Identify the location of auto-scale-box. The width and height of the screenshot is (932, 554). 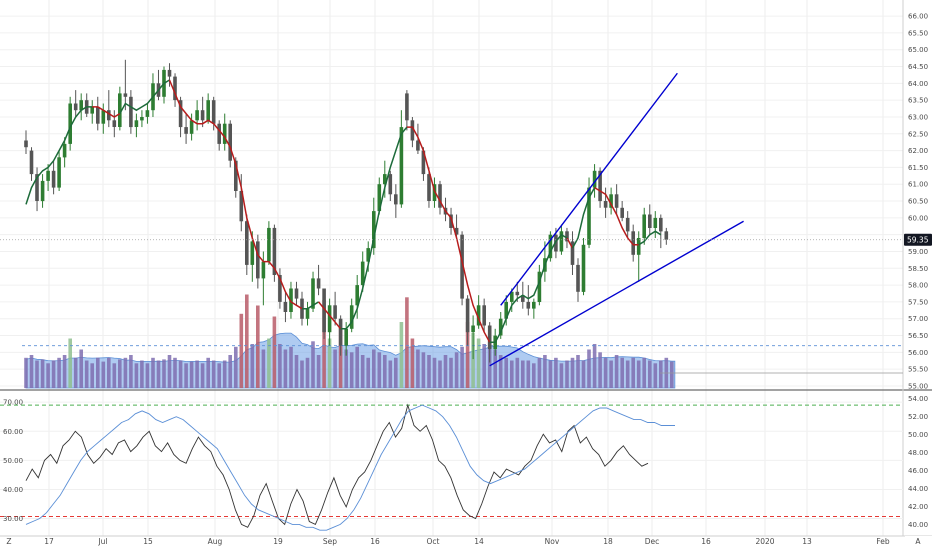
(918, 543).